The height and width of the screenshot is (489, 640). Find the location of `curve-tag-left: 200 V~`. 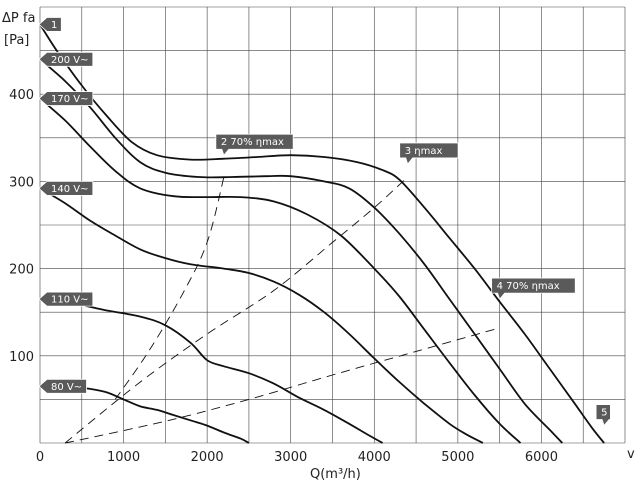

curve-tag-left: 200 V~ is located at coordinates (66, 59).